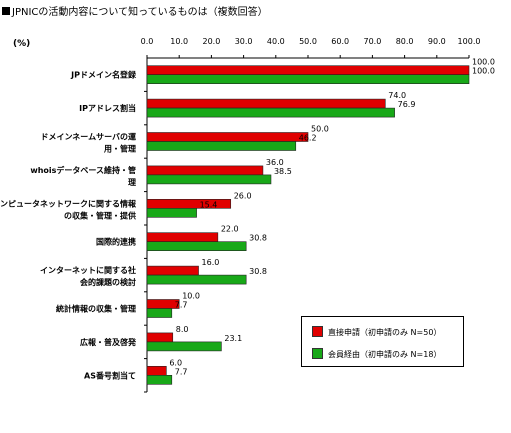  What do you see at coordinates (340, 41) in the screenshot?
I see `x-tick-label: 60.0` at bounding box center [340, 41].